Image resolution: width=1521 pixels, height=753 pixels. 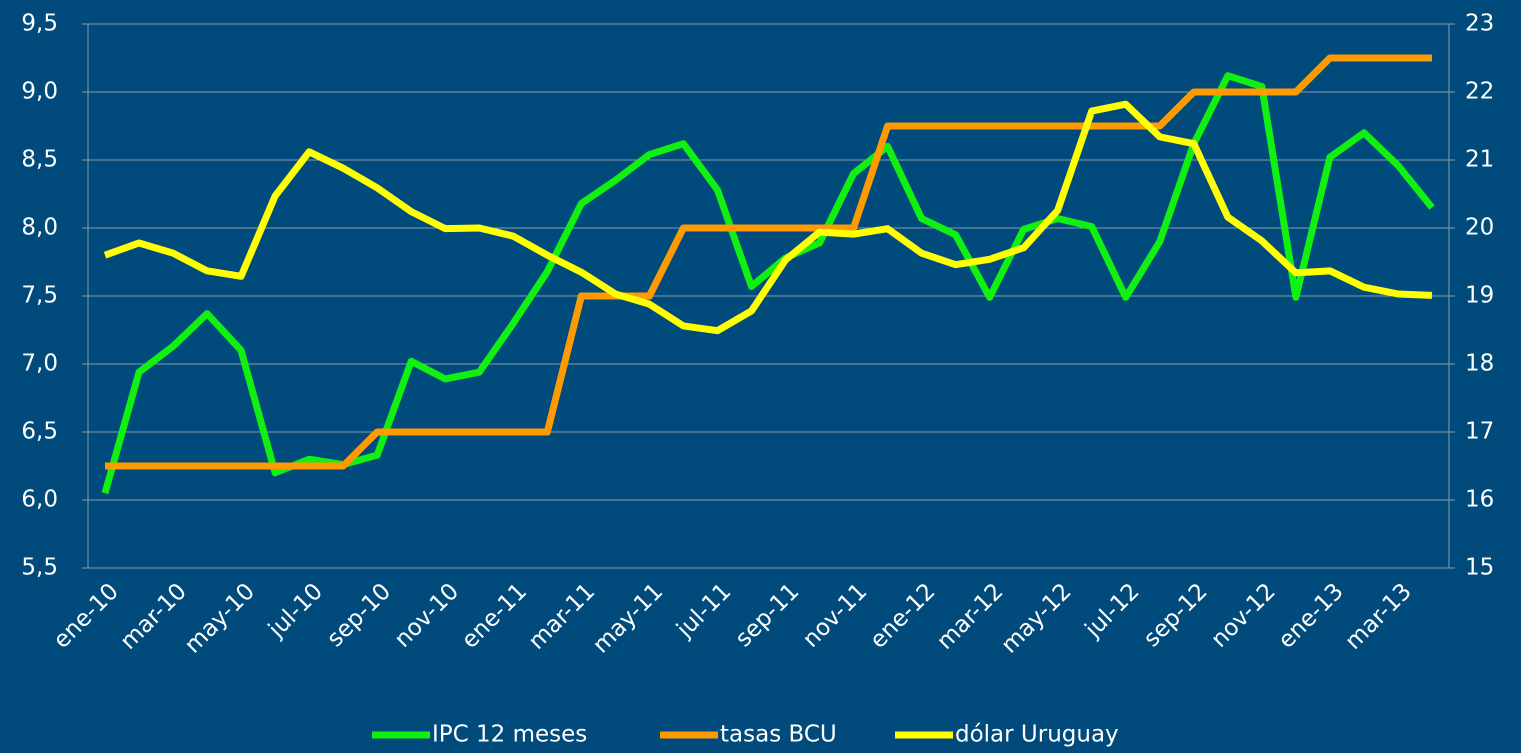 What do you see at coordinates (39, 296) in the screenshot?
I see `y-tick-label: 7,5` at bounding box center [39, 296].